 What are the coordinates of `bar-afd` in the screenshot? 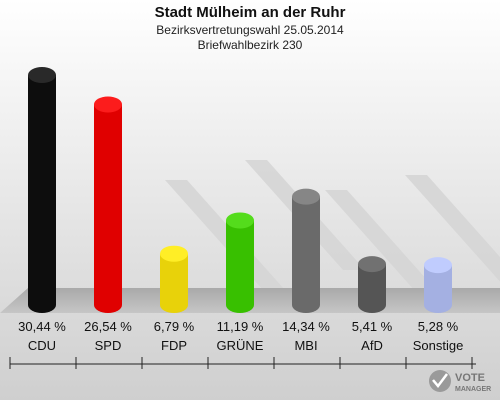 It's located at (372, 284).